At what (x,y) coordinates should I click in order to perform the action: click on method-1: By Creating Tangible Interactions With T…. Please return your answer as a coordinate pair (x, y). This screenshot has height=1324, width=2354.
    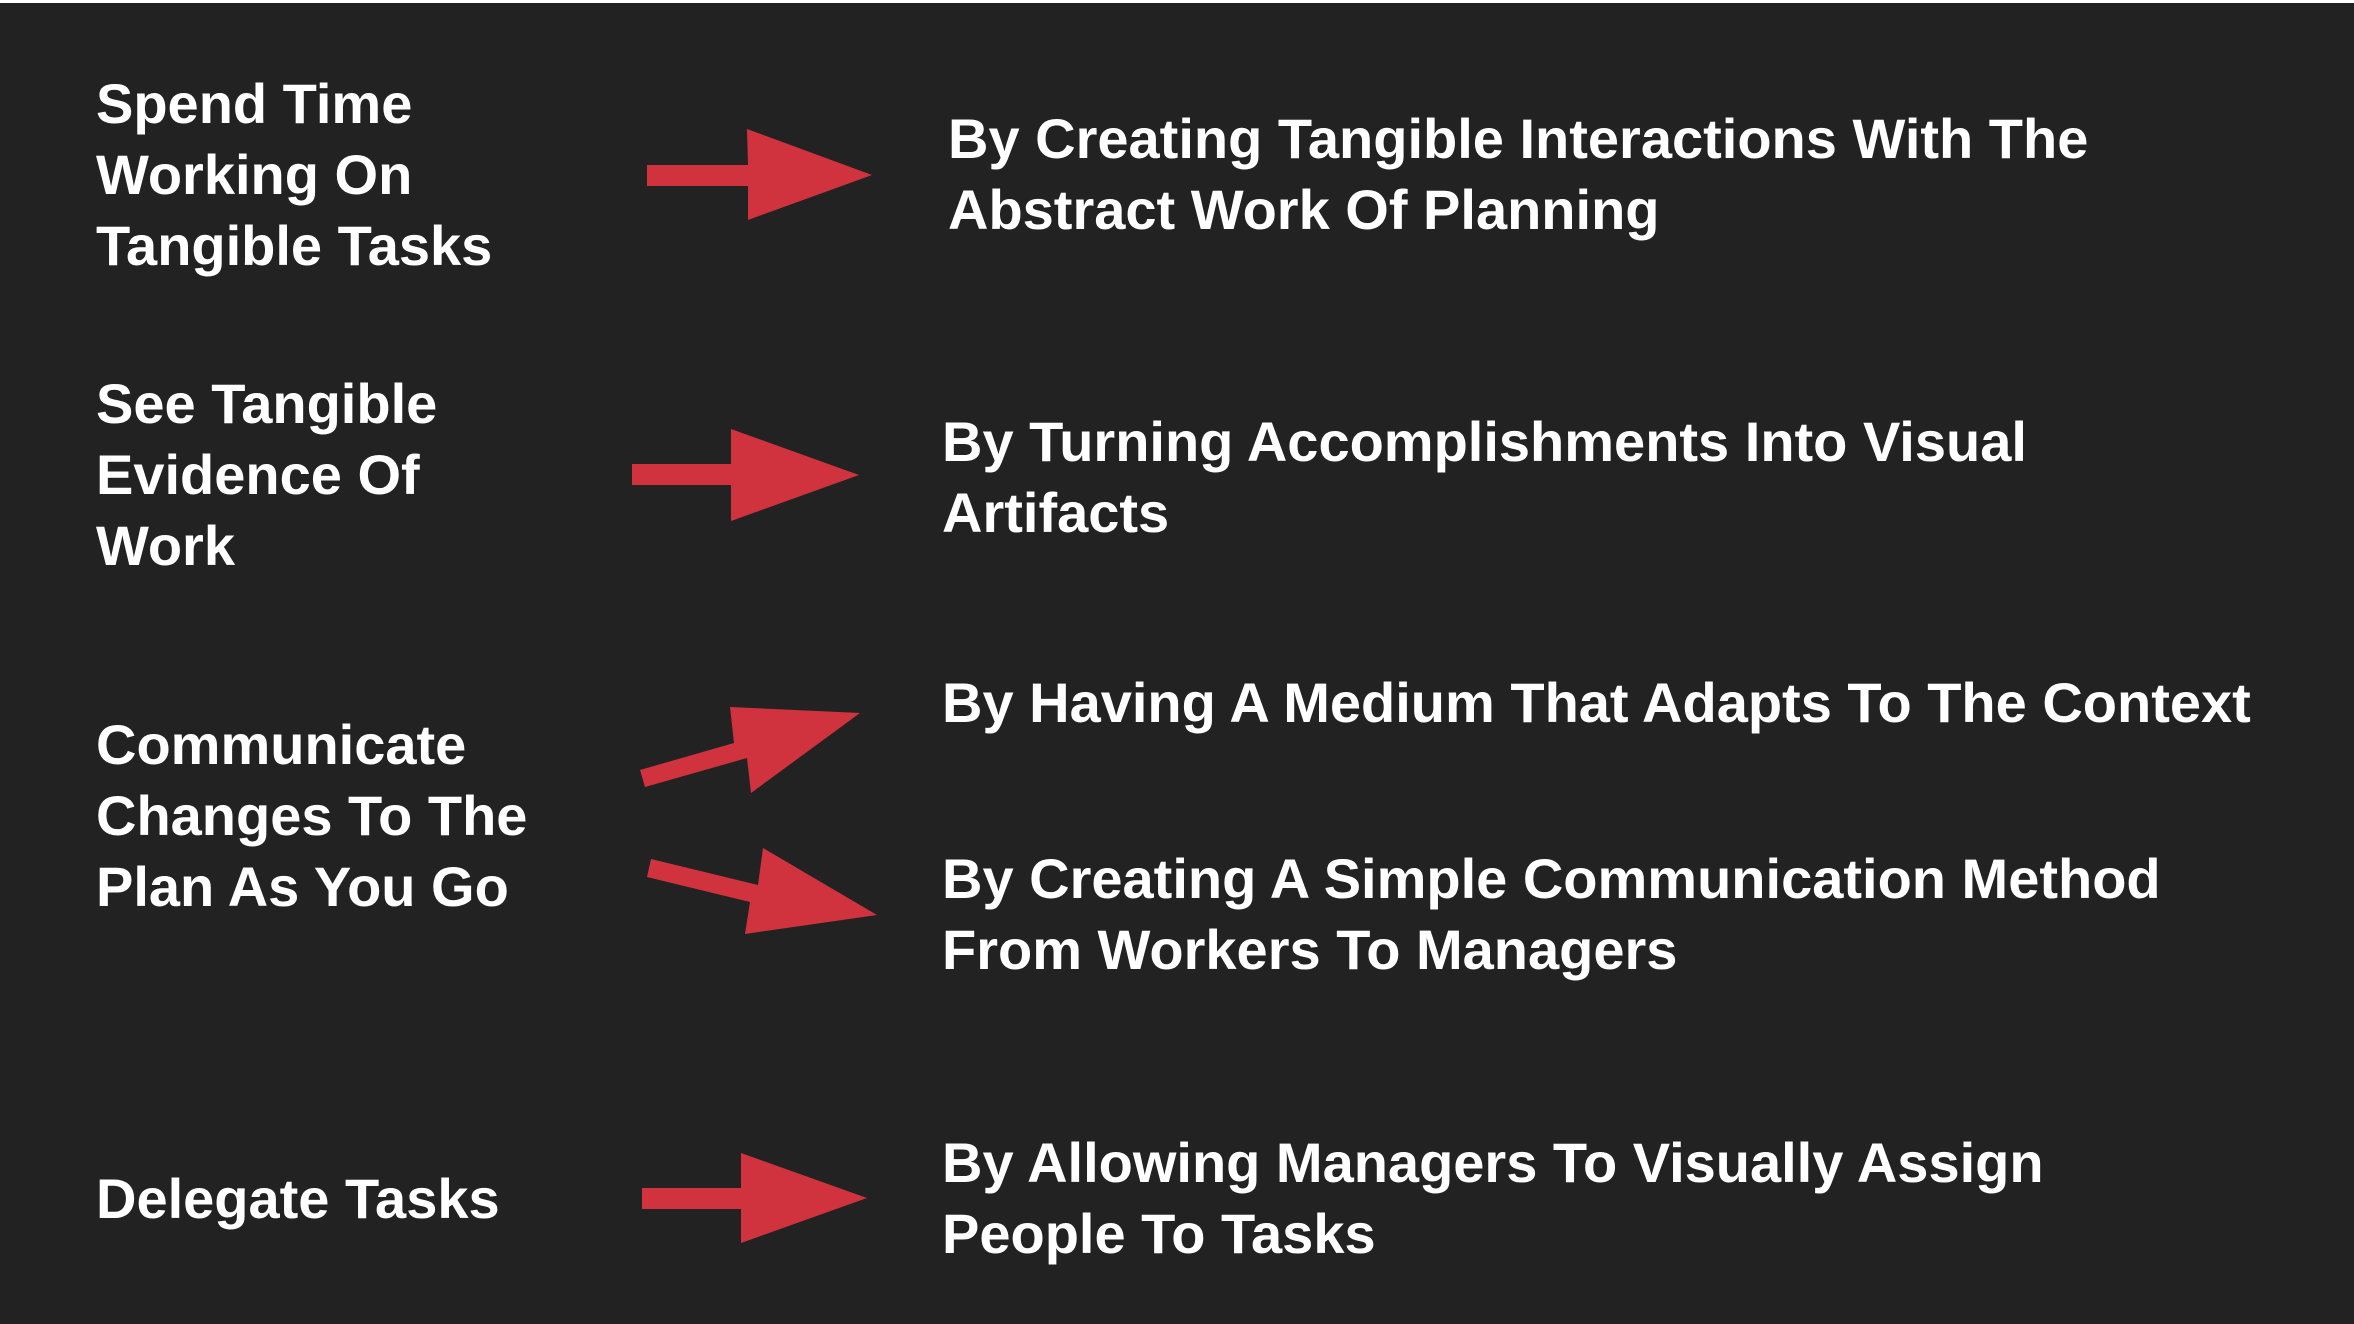
    Looking at the image, I should click on (1518, 174).